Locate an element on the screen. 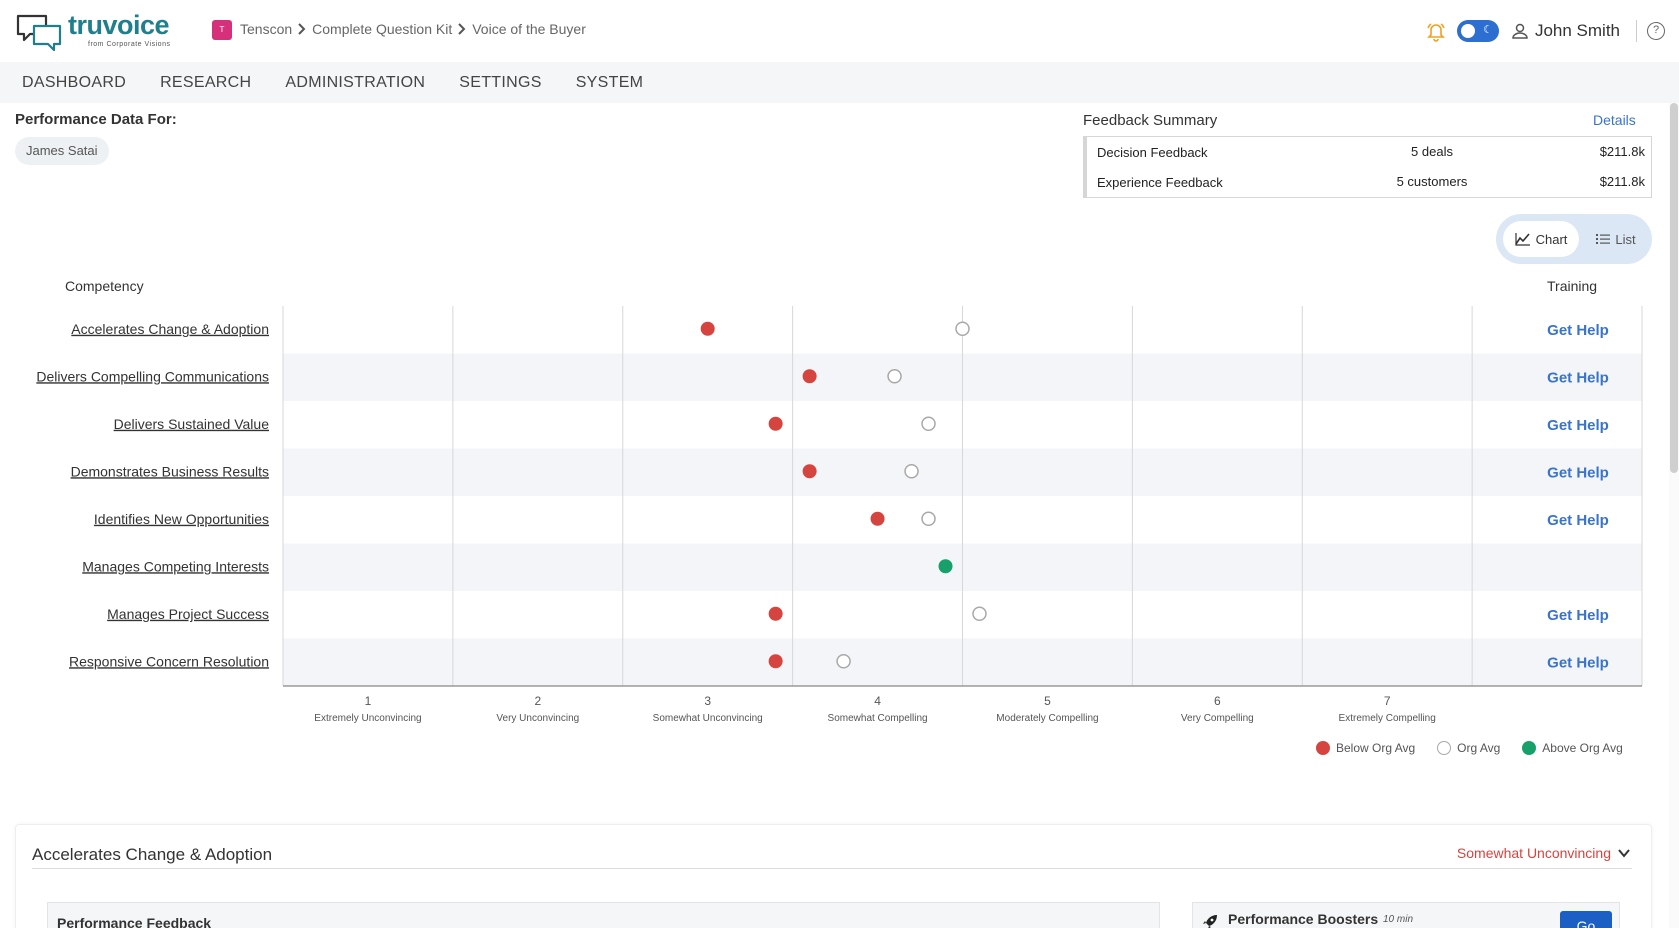 The image size is (1679, 928). performance-boosters-panel: Performance Boosters 10 min Go is located at coordinates (1406, 915).